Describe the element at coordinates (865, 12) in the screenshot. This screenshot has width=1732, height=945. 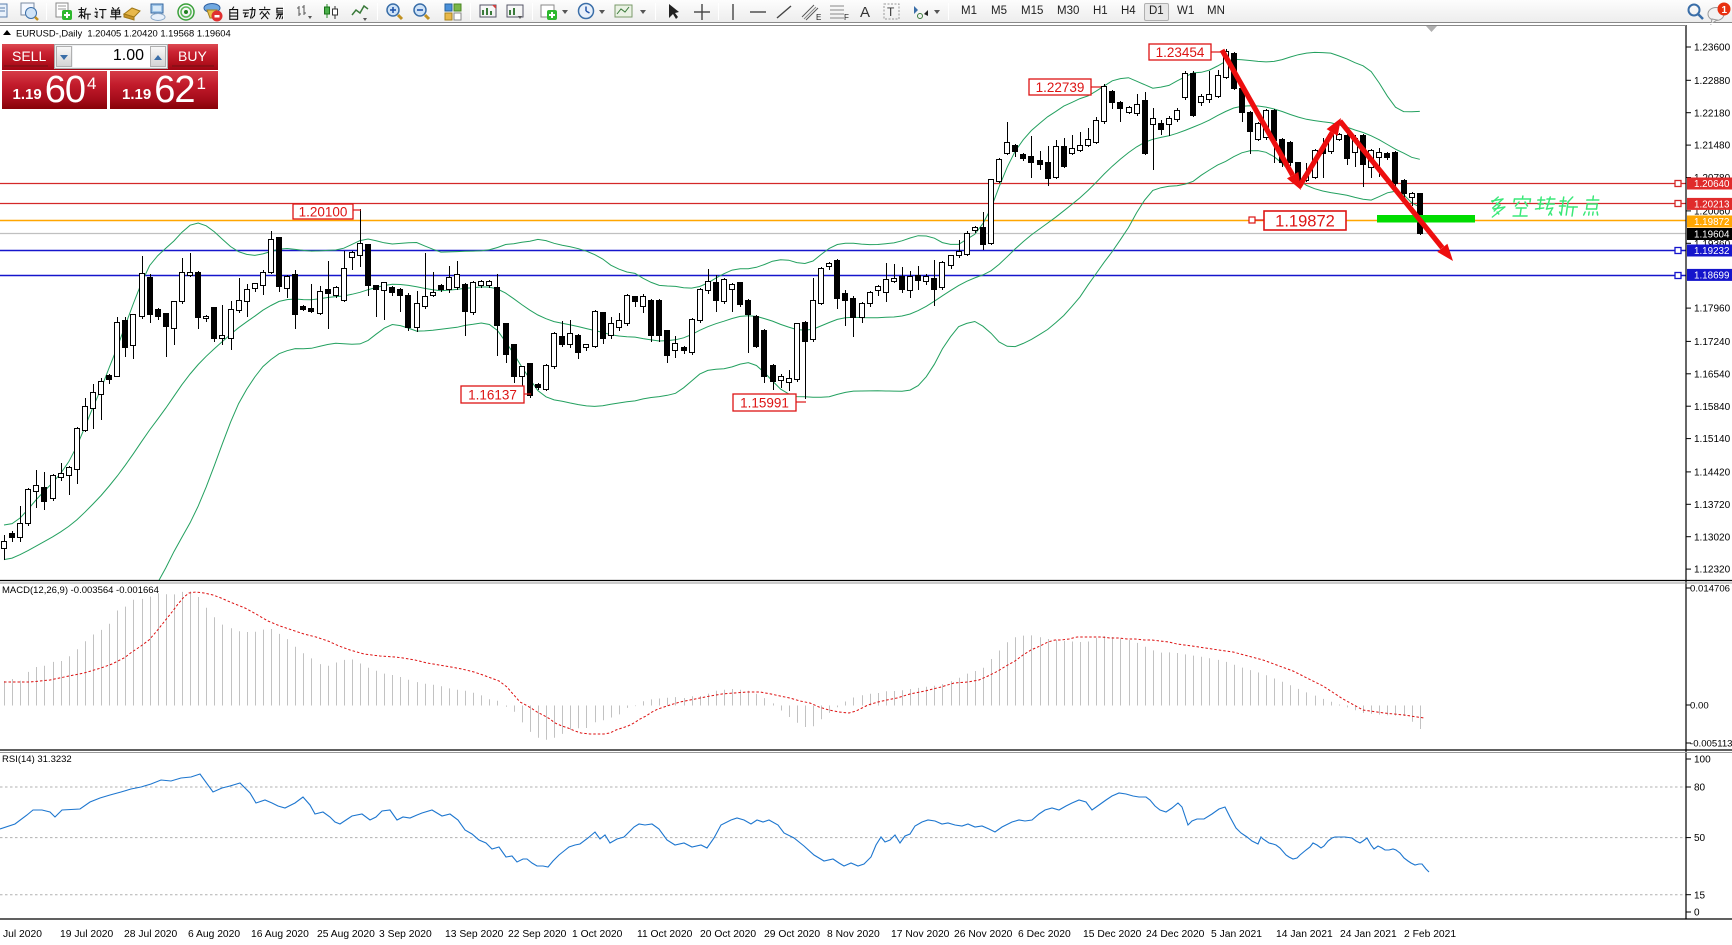
I see `svg-text: A` at that location.